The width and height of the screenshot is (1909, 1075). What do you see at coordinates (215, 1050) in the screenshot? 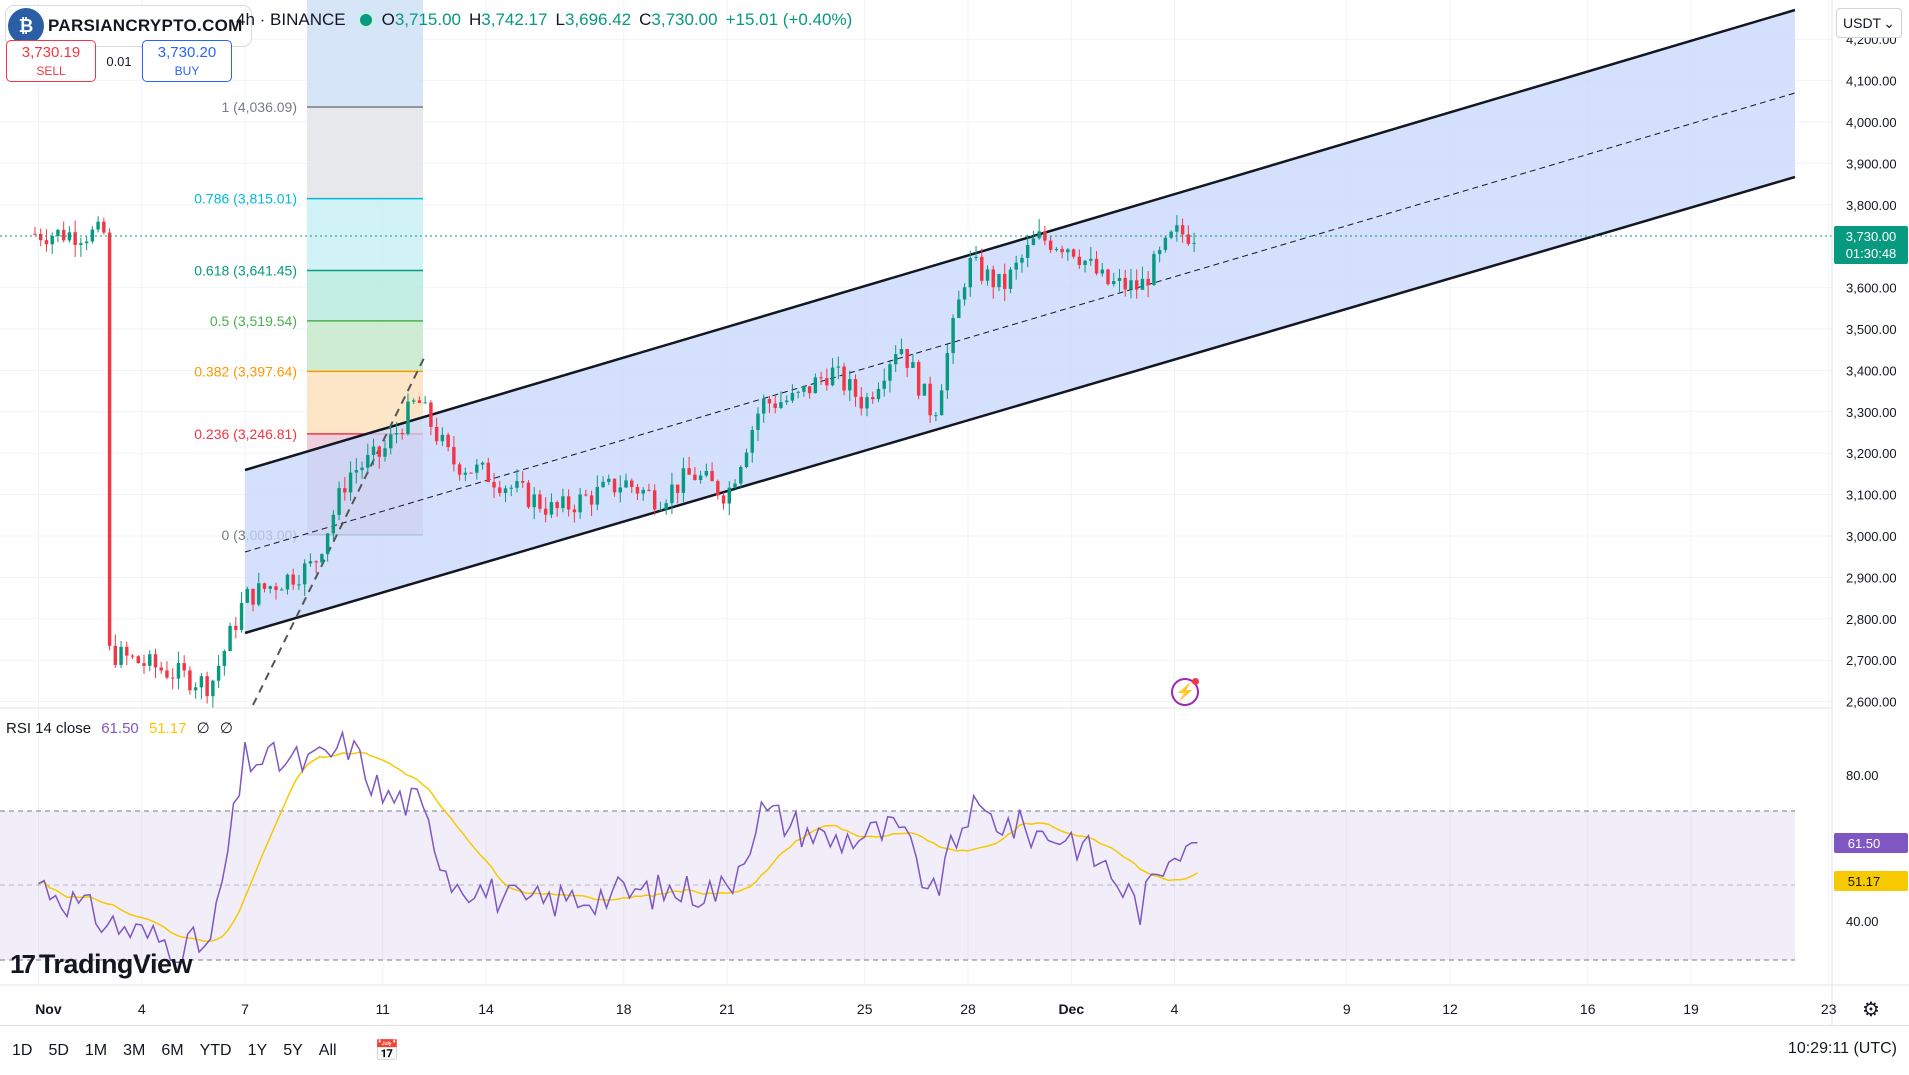
I see `range-ytd: YTD` at bounding box center [215, 1050].